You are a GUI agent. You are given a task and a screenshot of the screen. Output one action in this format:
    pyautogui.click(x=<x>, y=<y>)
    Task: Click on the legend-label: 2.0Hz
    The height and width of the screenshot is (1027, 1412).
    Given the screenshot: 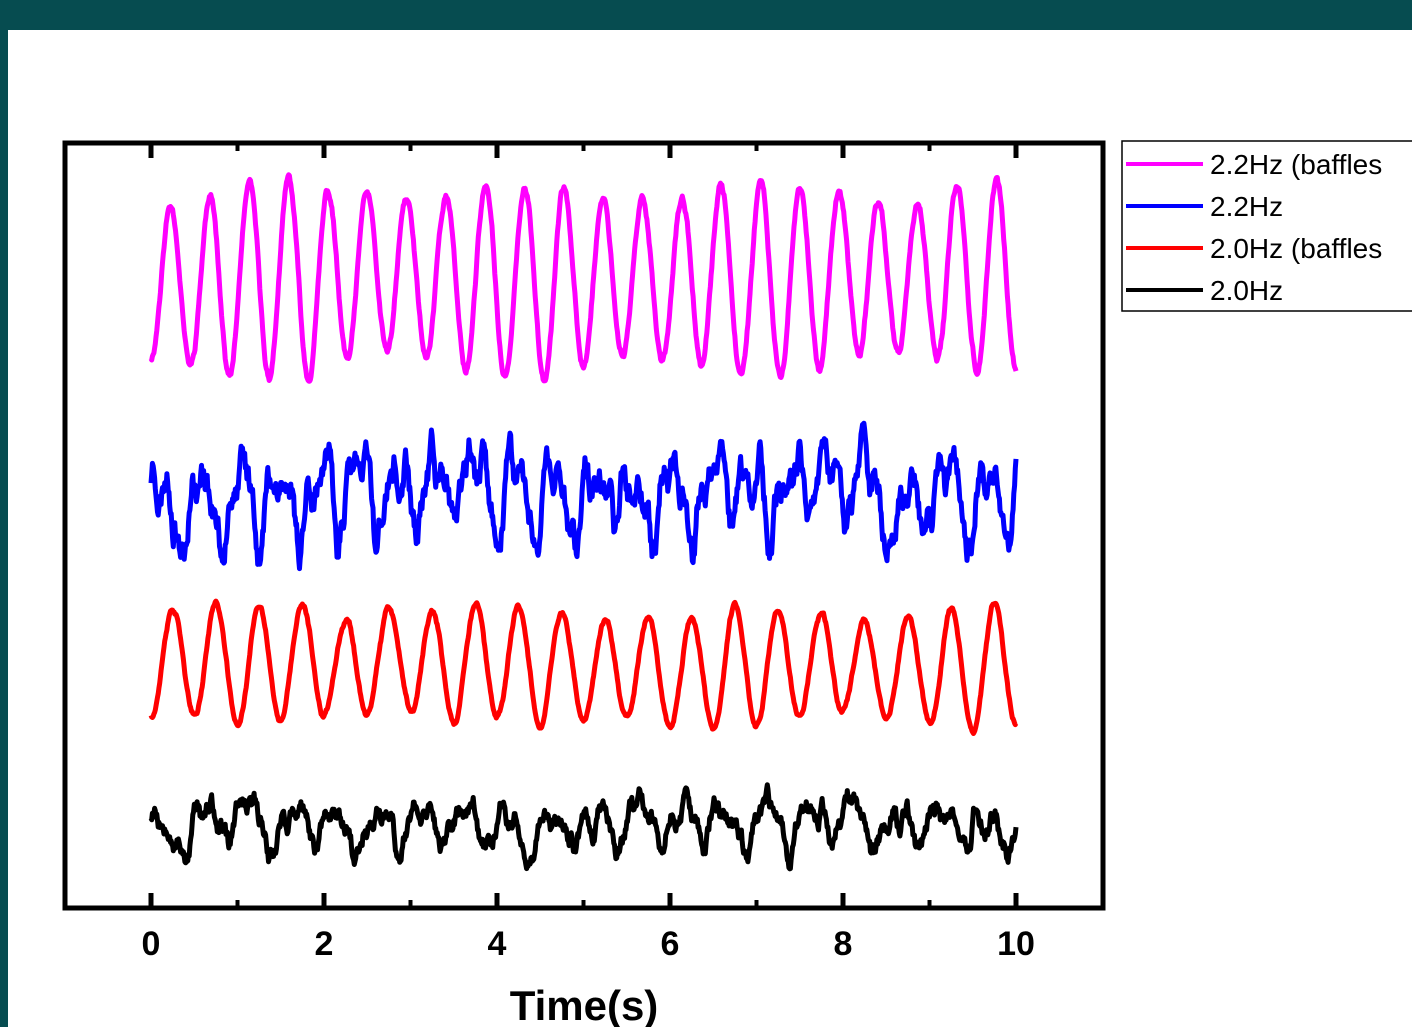 What is the action you would take?
    pyautogui.click(x=1246, y=290)
    